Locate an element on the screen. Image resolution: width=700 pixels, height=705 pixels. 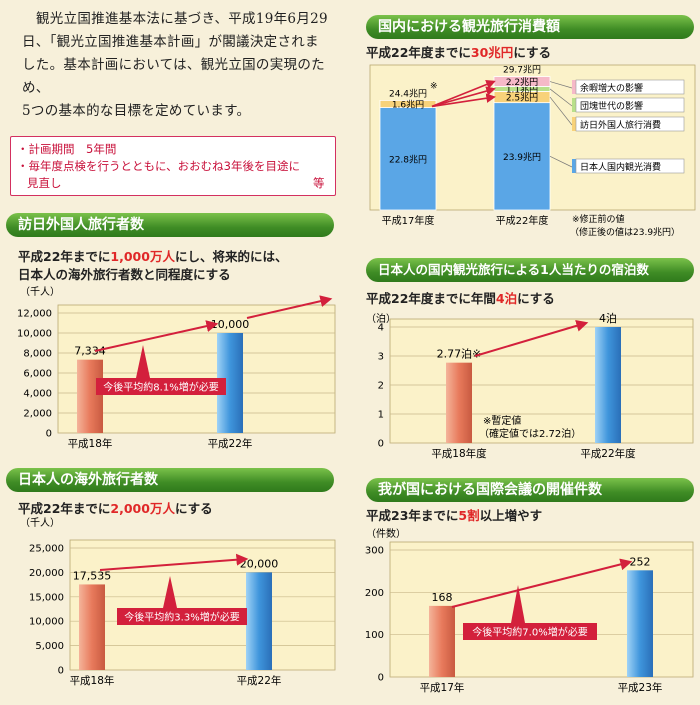
intro-line: 日、「観光立国推進基本計画」が閣議決定されま is located at coordinates (170, 42).